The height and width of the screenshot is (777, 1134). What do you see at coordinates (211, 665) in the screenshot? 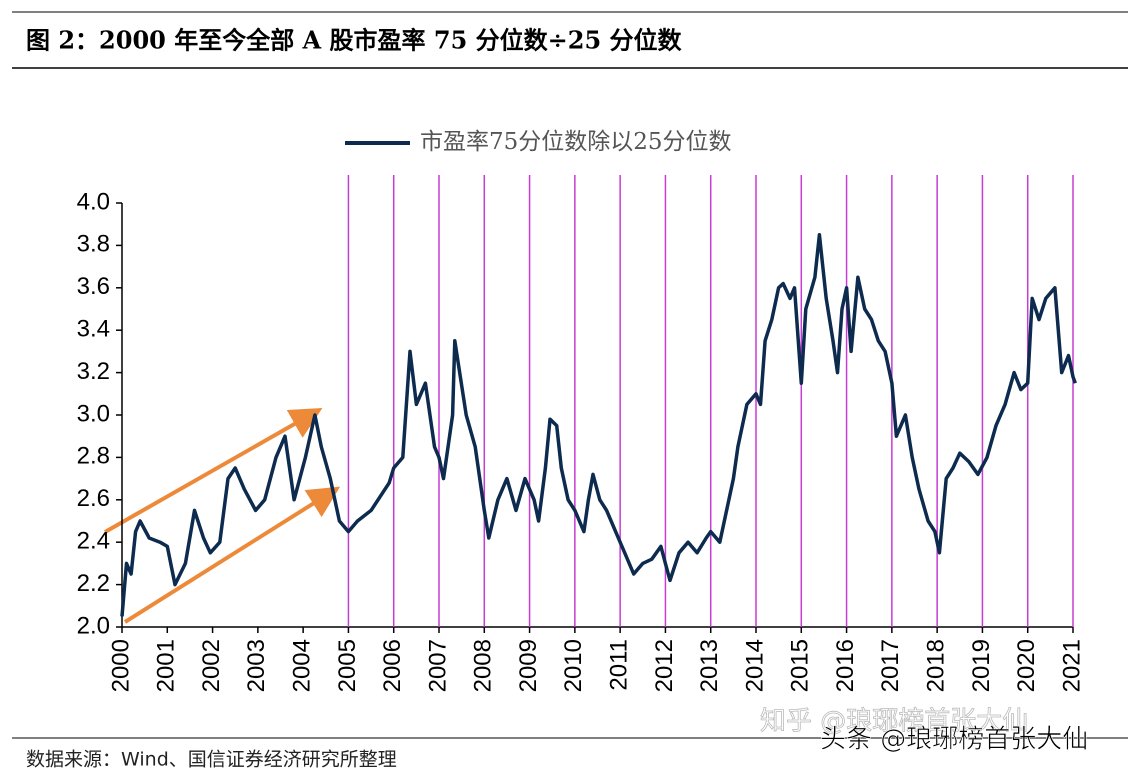
I see `x-tick-label: 2002` at bounding box center [211, 665].